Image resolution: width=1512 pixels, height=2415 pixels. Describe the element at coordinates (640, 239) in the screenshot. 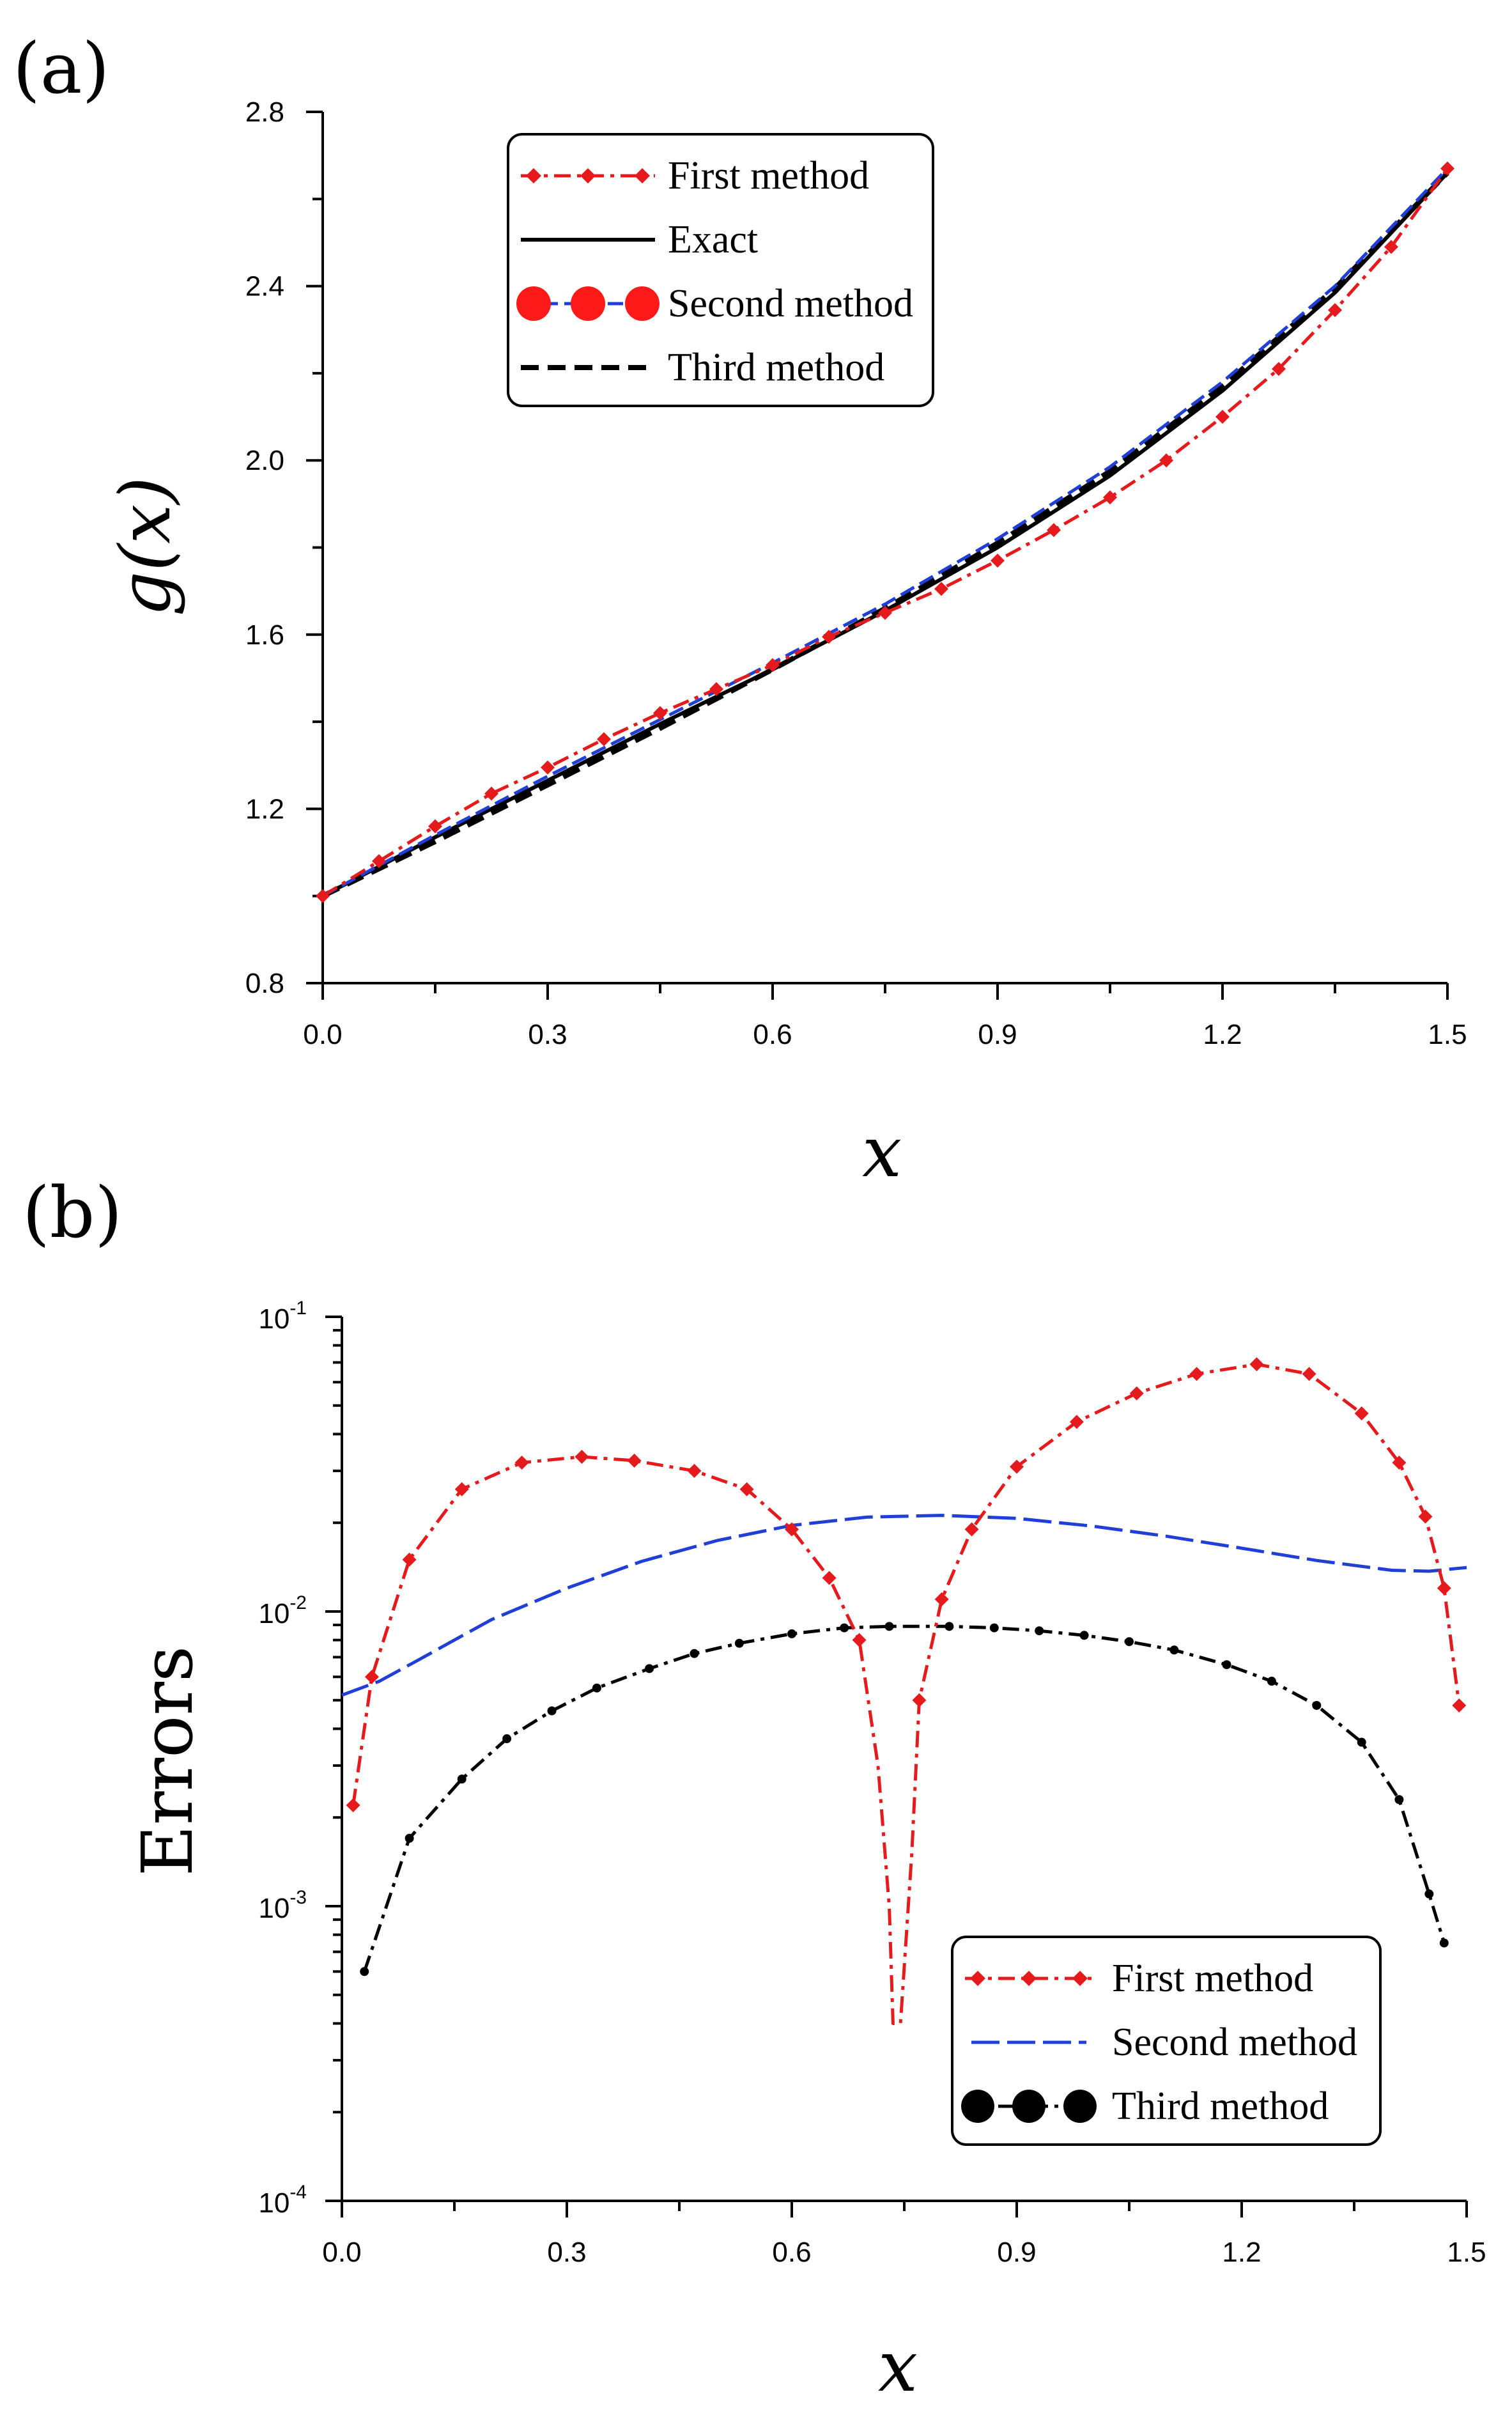

I see `a-legend-exact: Exact` at that location.